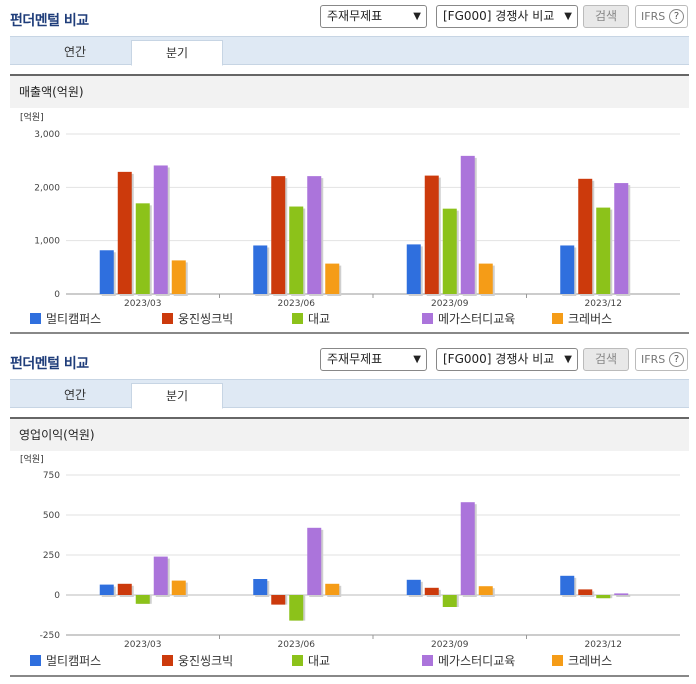  I want to click on legend-label: 멀티캠퍼스, so click(74, 319).